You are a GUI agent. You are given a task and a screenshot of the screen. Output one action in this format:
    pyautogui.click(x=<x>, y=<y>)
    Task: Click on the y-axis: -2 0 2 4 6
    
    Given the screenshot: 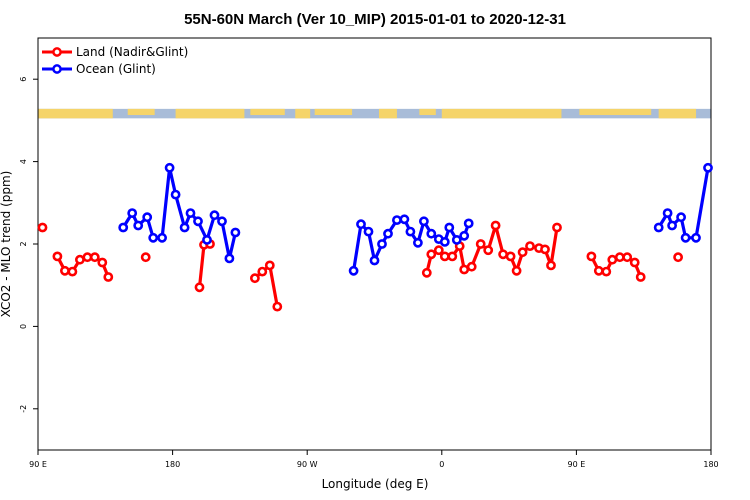 What is the action you would take?
    pyautogui.click(x=28, y=245)
    